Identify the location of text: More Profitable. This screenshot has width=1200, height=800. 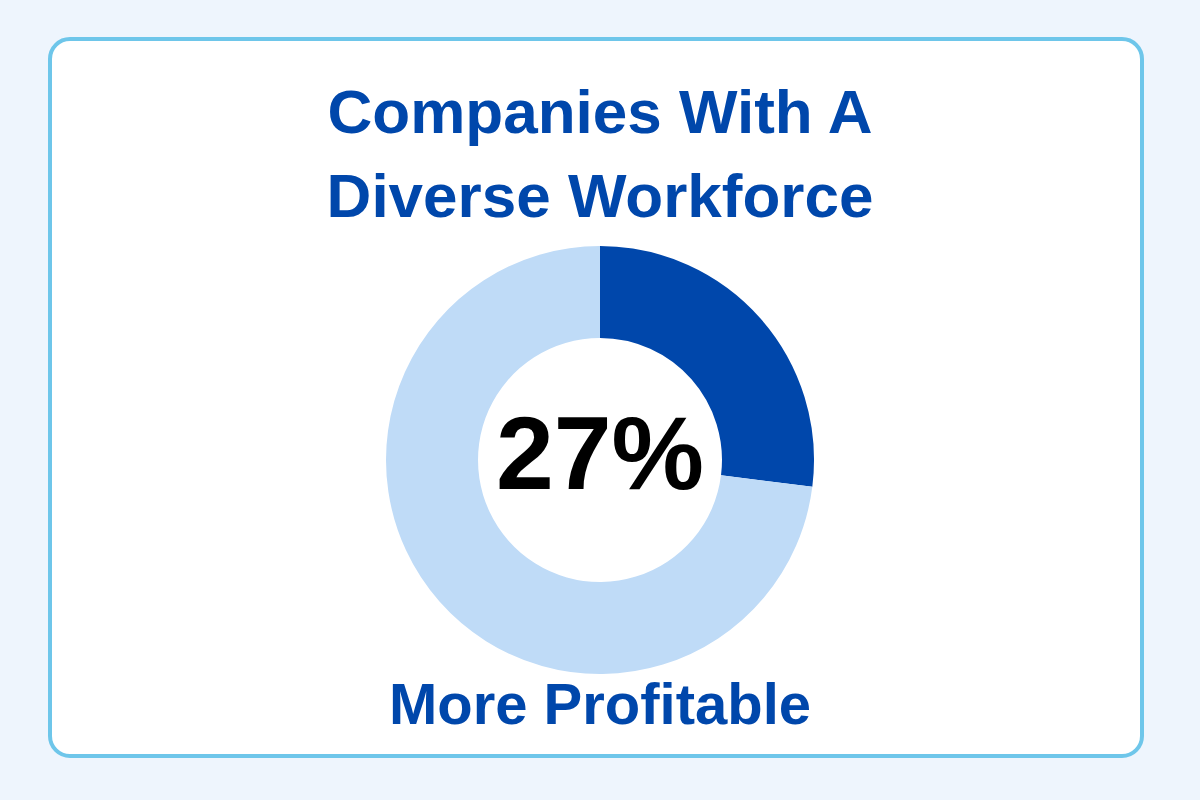
(600, 703).